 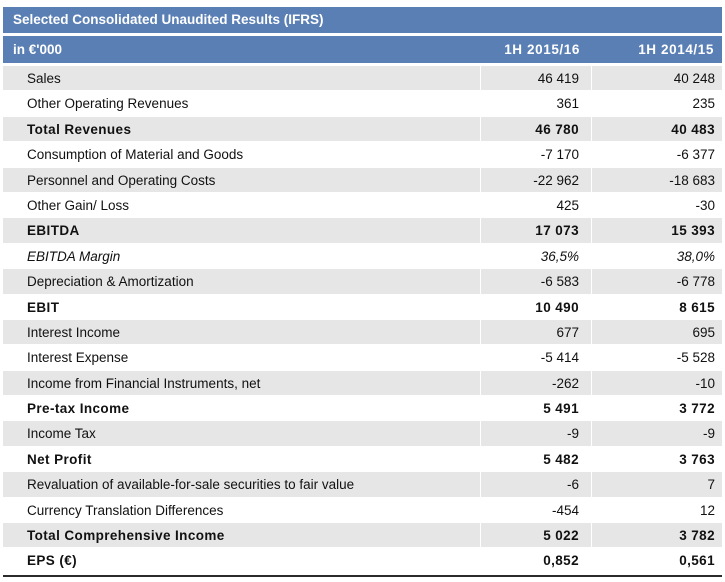 I want to click on value-1h-2014-15: 38,0%, so click(x=695, y=256).